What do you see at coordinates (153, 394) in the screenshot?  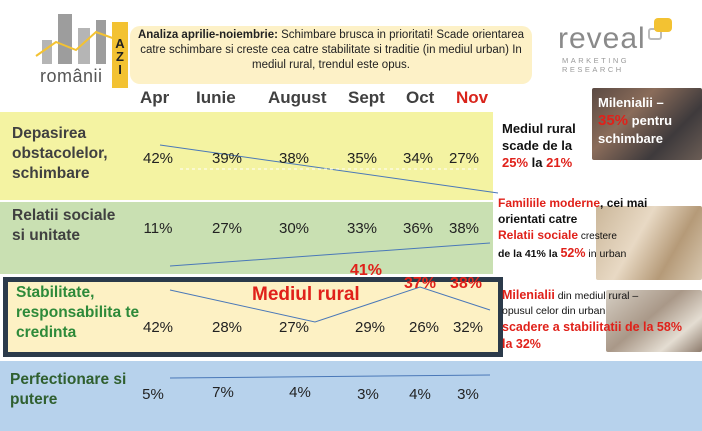 I see `value-cell: 5%` at bounding box center [153, 394].